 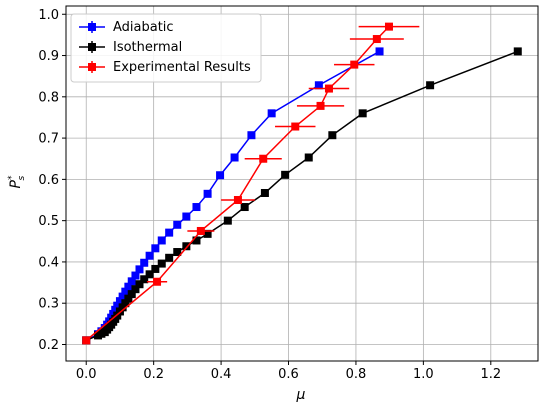 I want to click on x-axis-label: μ, so click(x=301, y=395).